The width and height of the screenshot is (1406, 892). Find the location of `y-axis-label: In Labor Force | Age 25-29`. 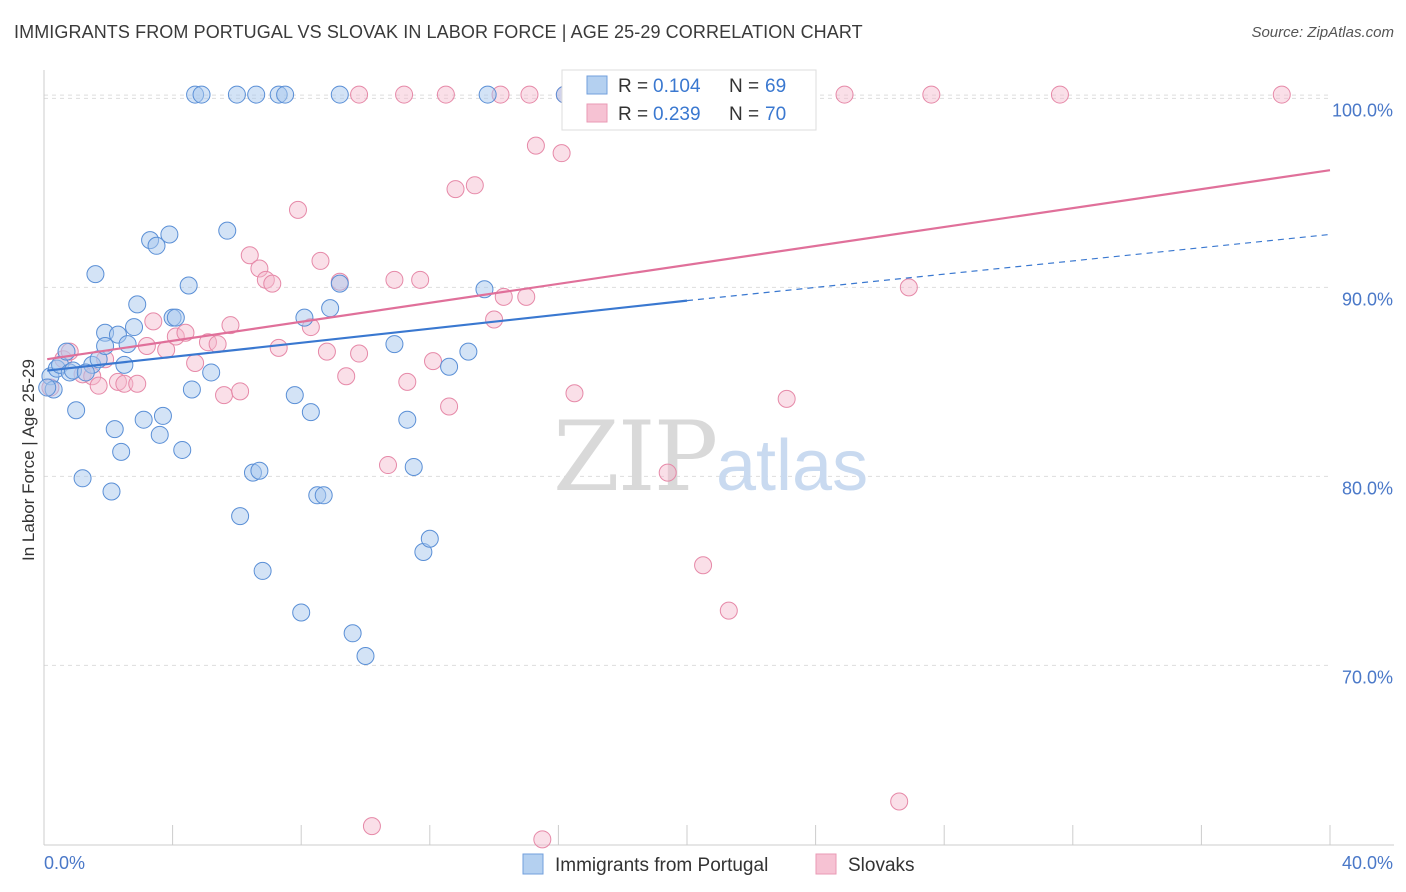

y-axis-label: In Labor Force | Age 25-29 is located at coordinates (28, 460).